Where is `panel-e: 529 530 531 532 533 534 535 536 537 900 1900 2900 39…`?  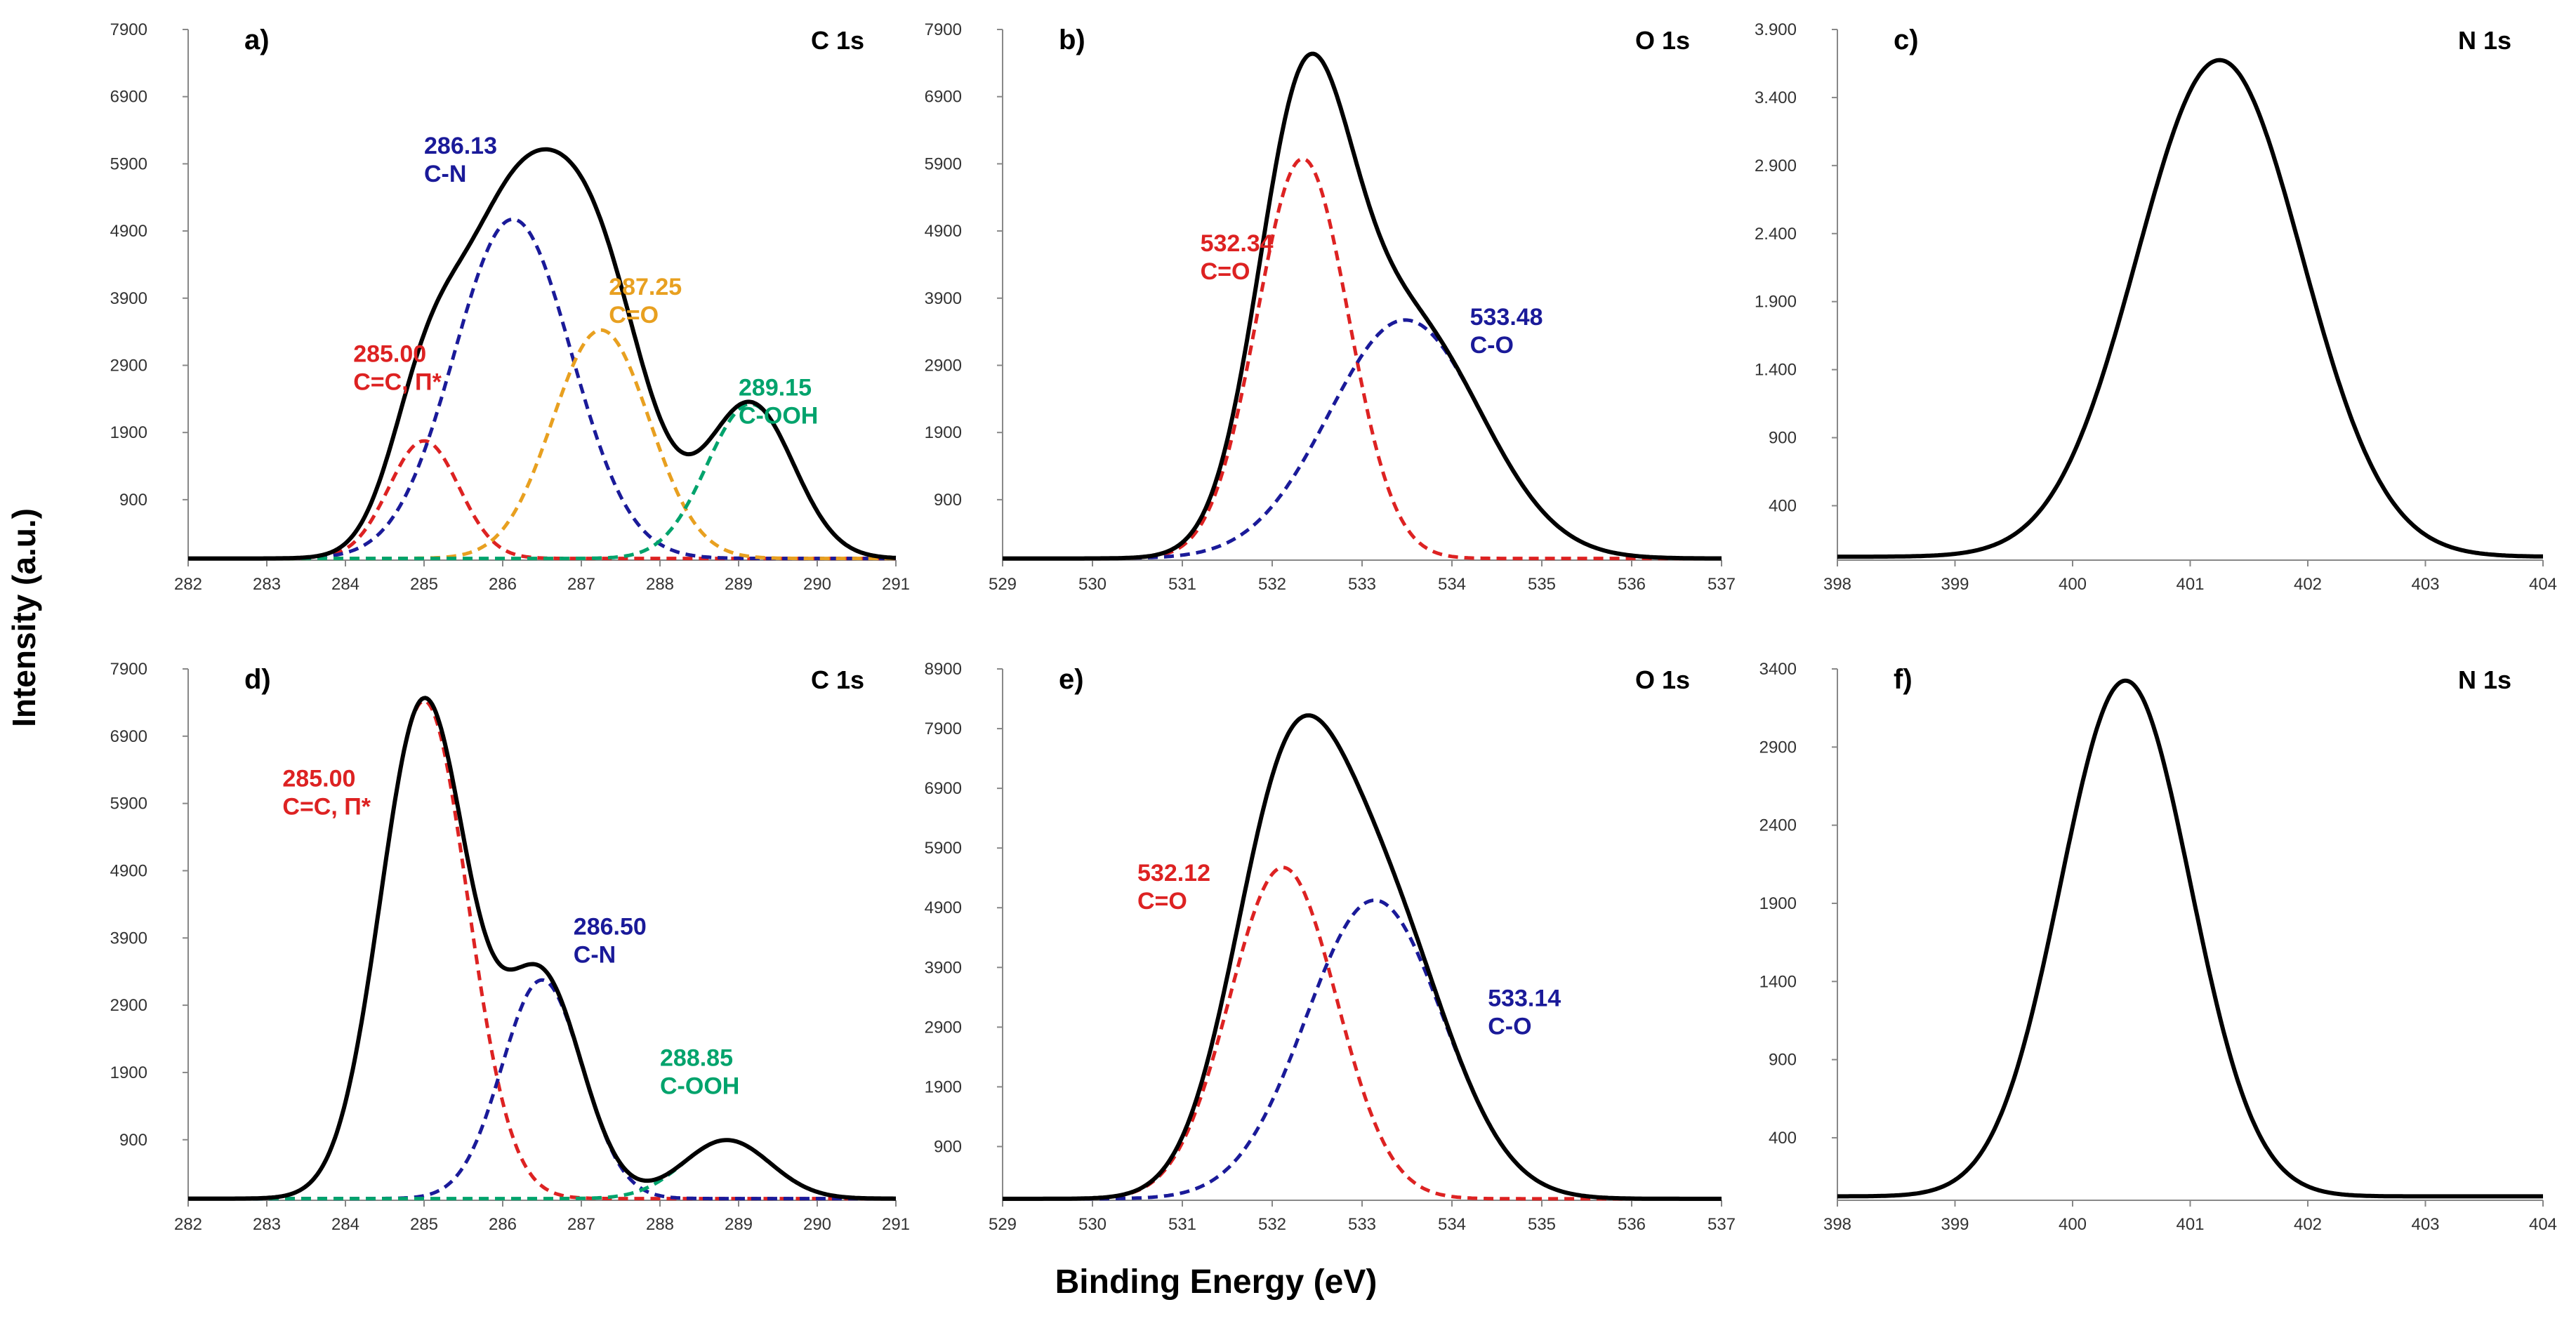 panel-e: 529 530 531 532 533 534 535 536 537 900 1900 2900 39… is located at coordinates (1330, 947).